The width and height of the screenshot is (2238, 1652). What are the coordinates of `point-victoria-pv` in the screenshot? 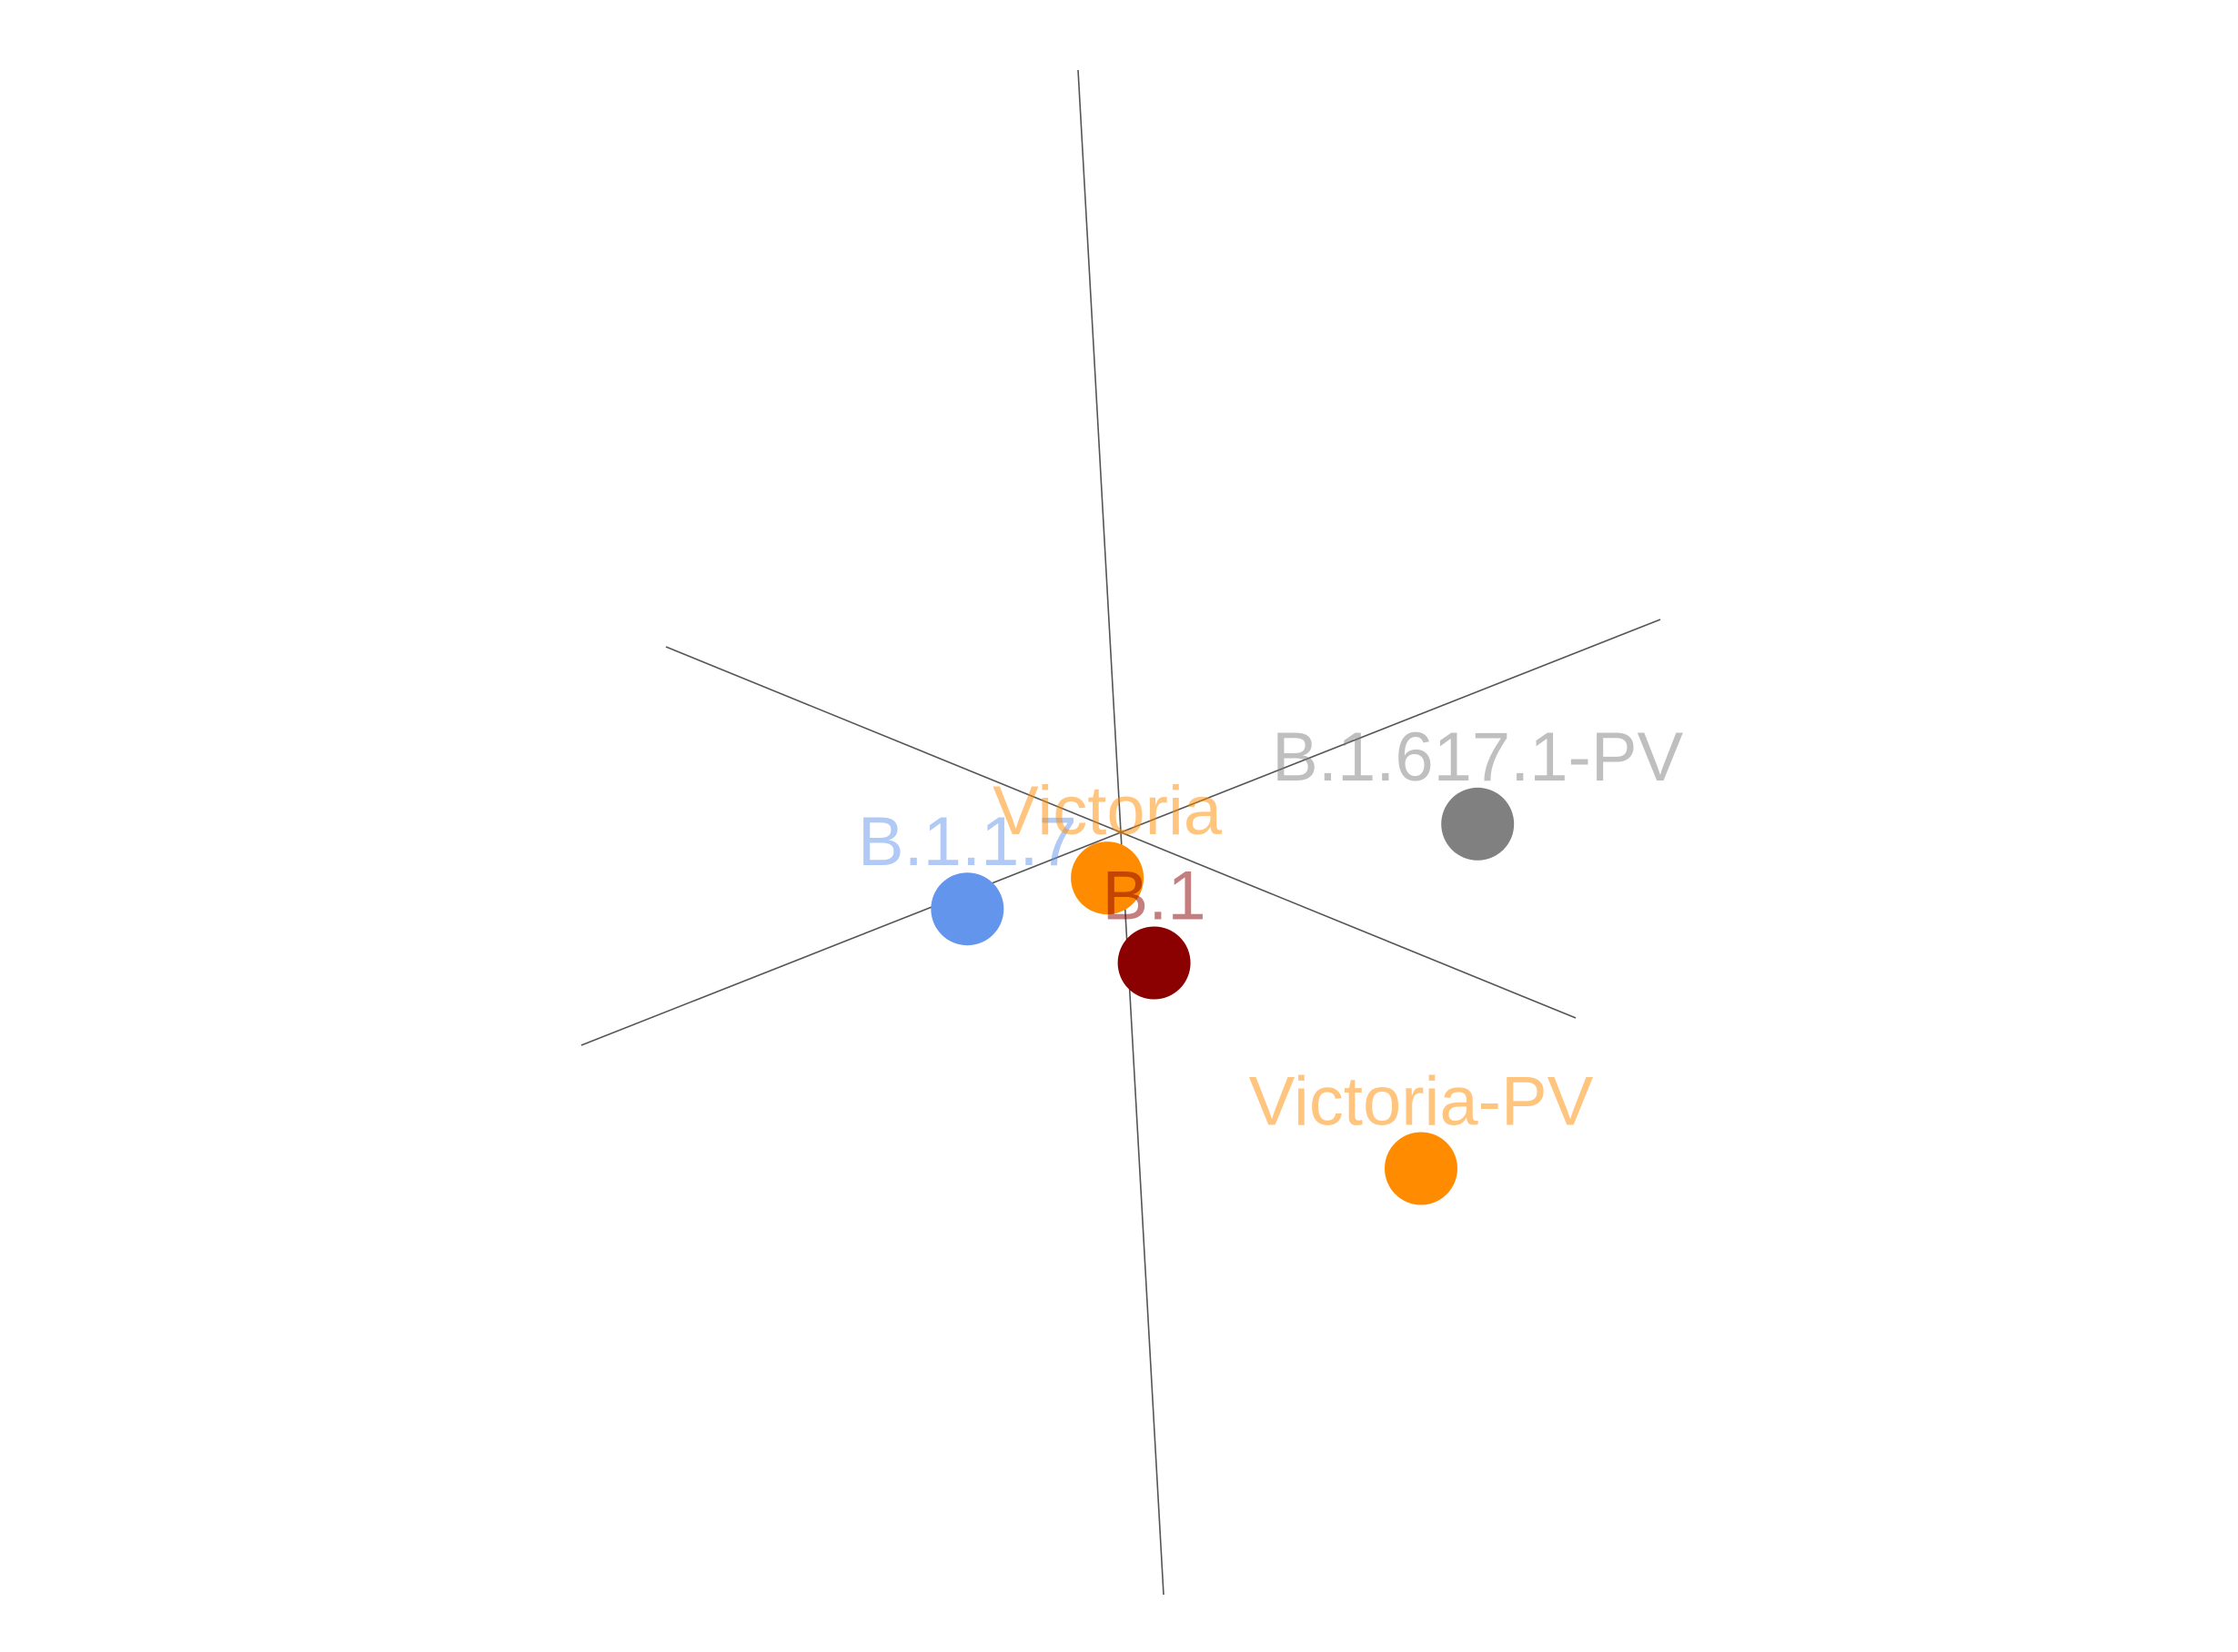 It's located at (1421, 1168).